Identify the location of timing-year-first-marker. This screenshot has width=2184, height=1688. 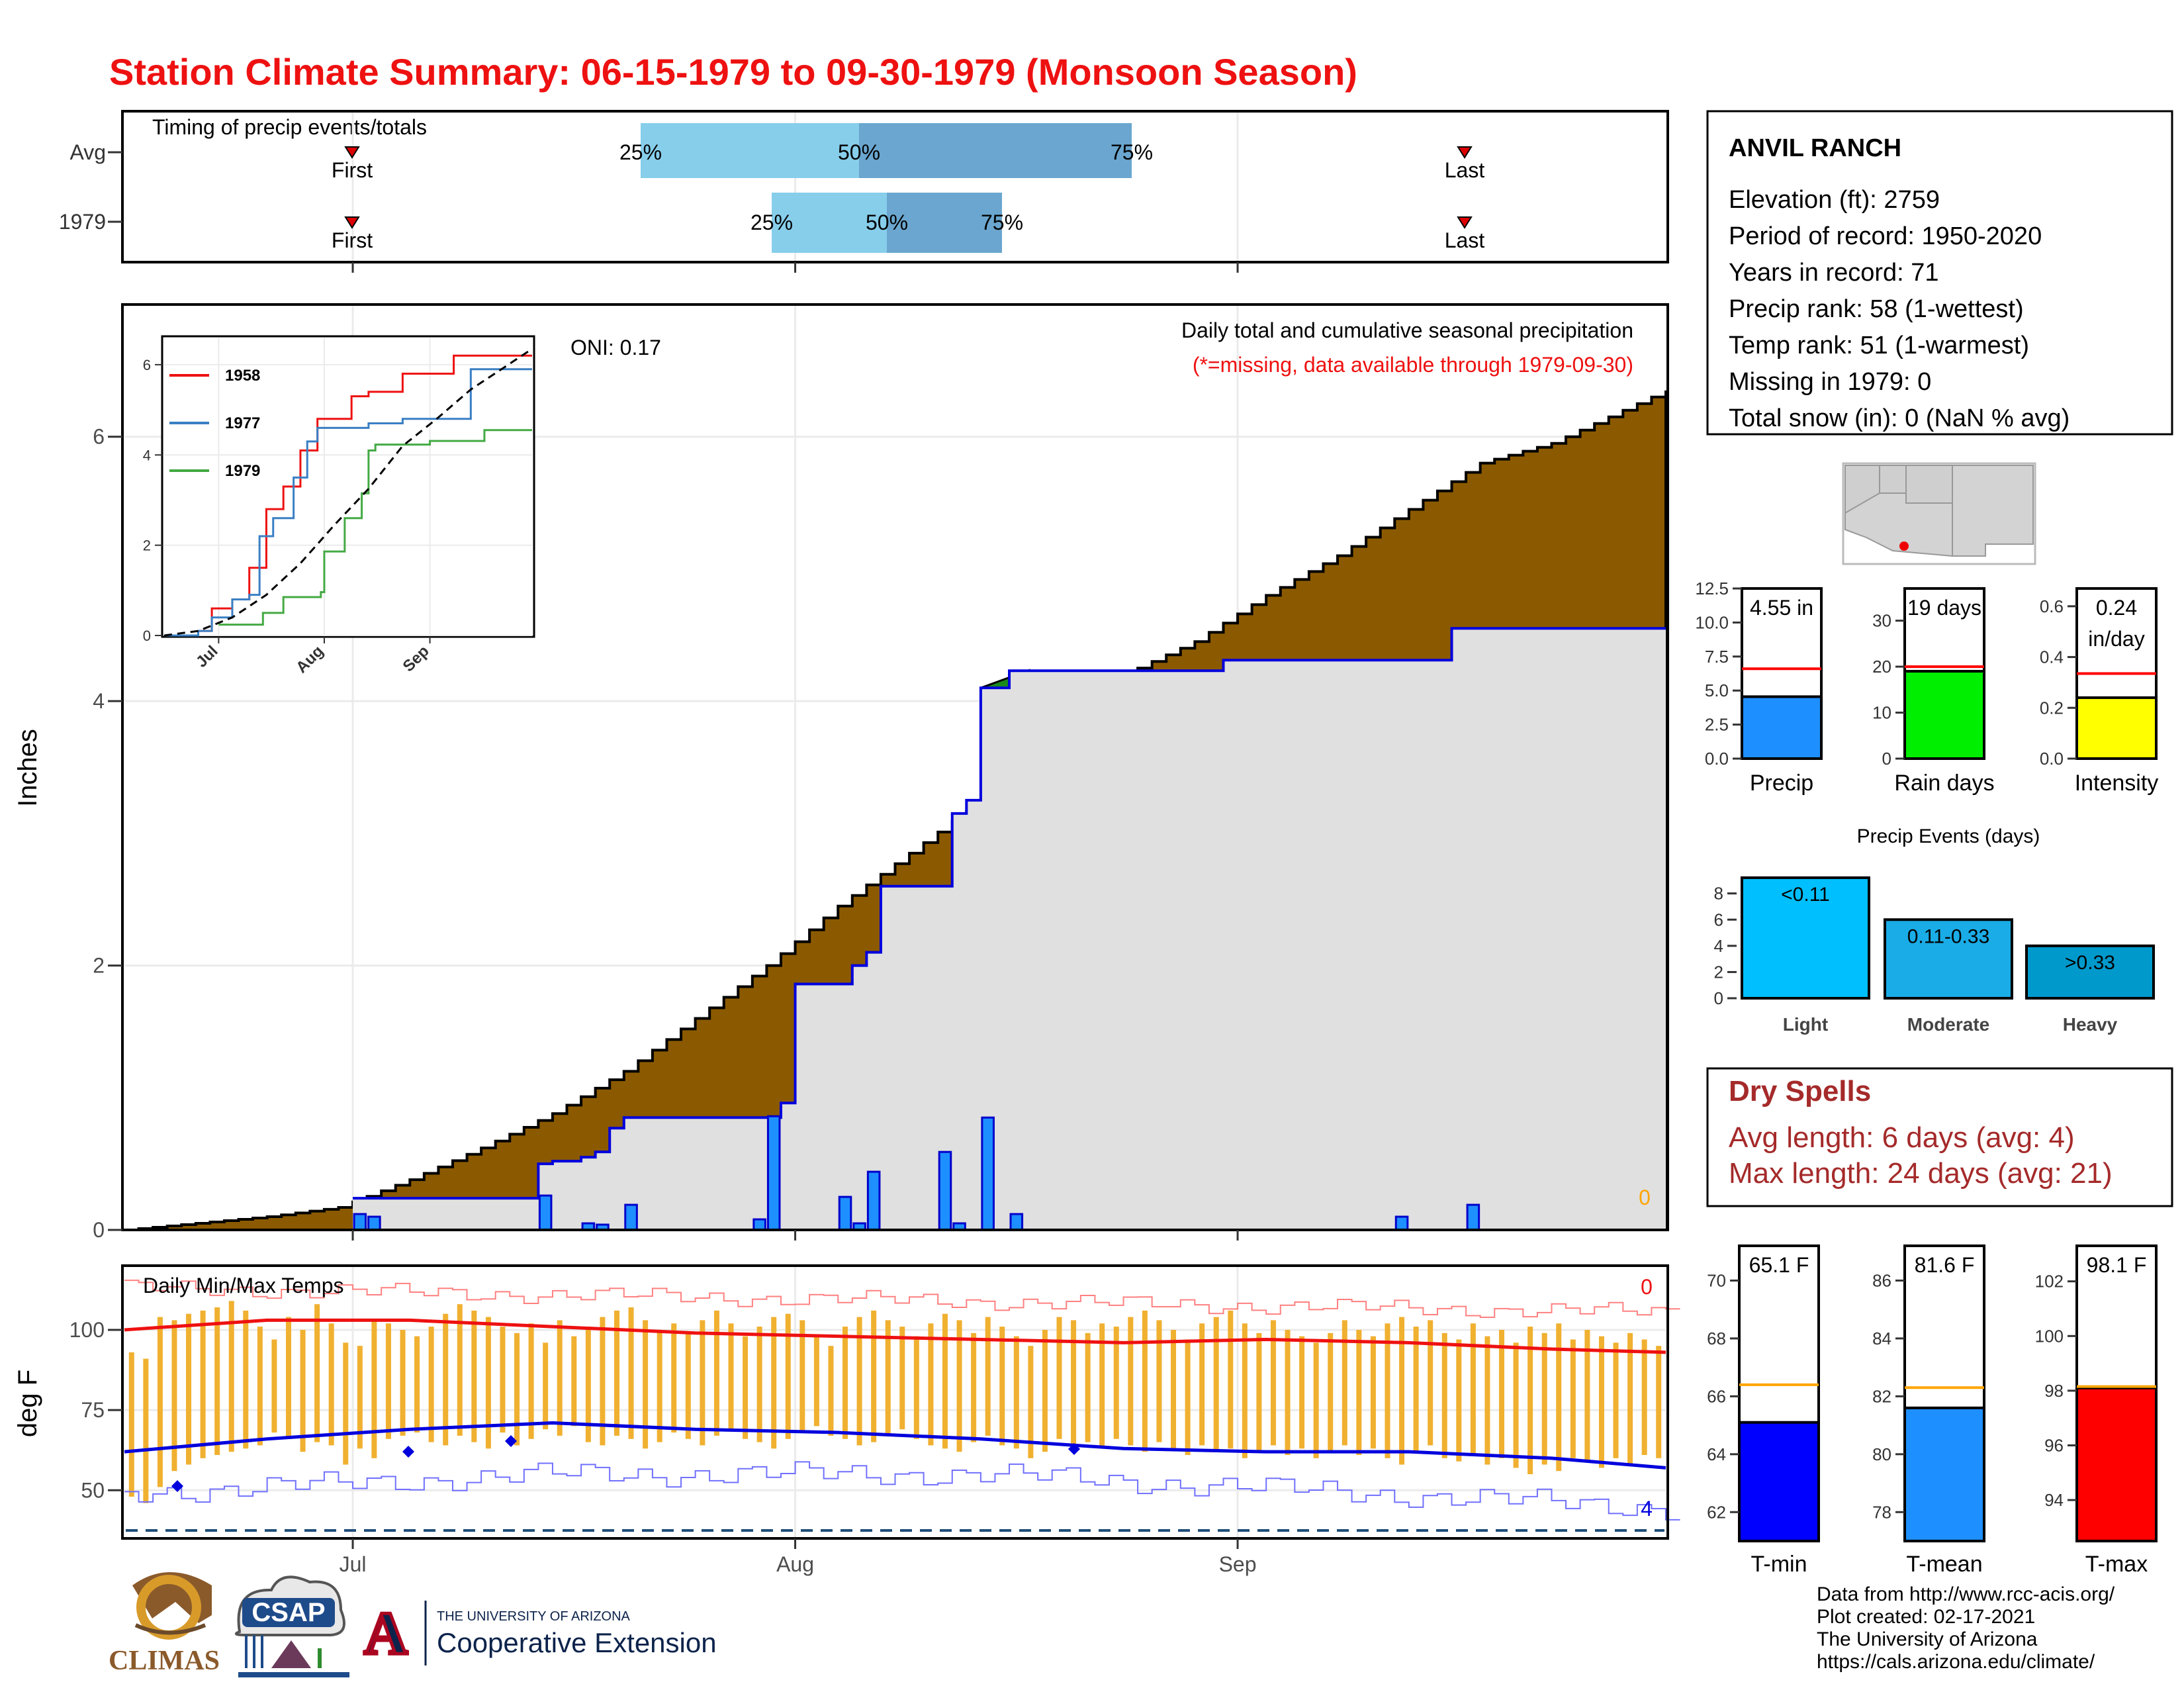
(352, 222).